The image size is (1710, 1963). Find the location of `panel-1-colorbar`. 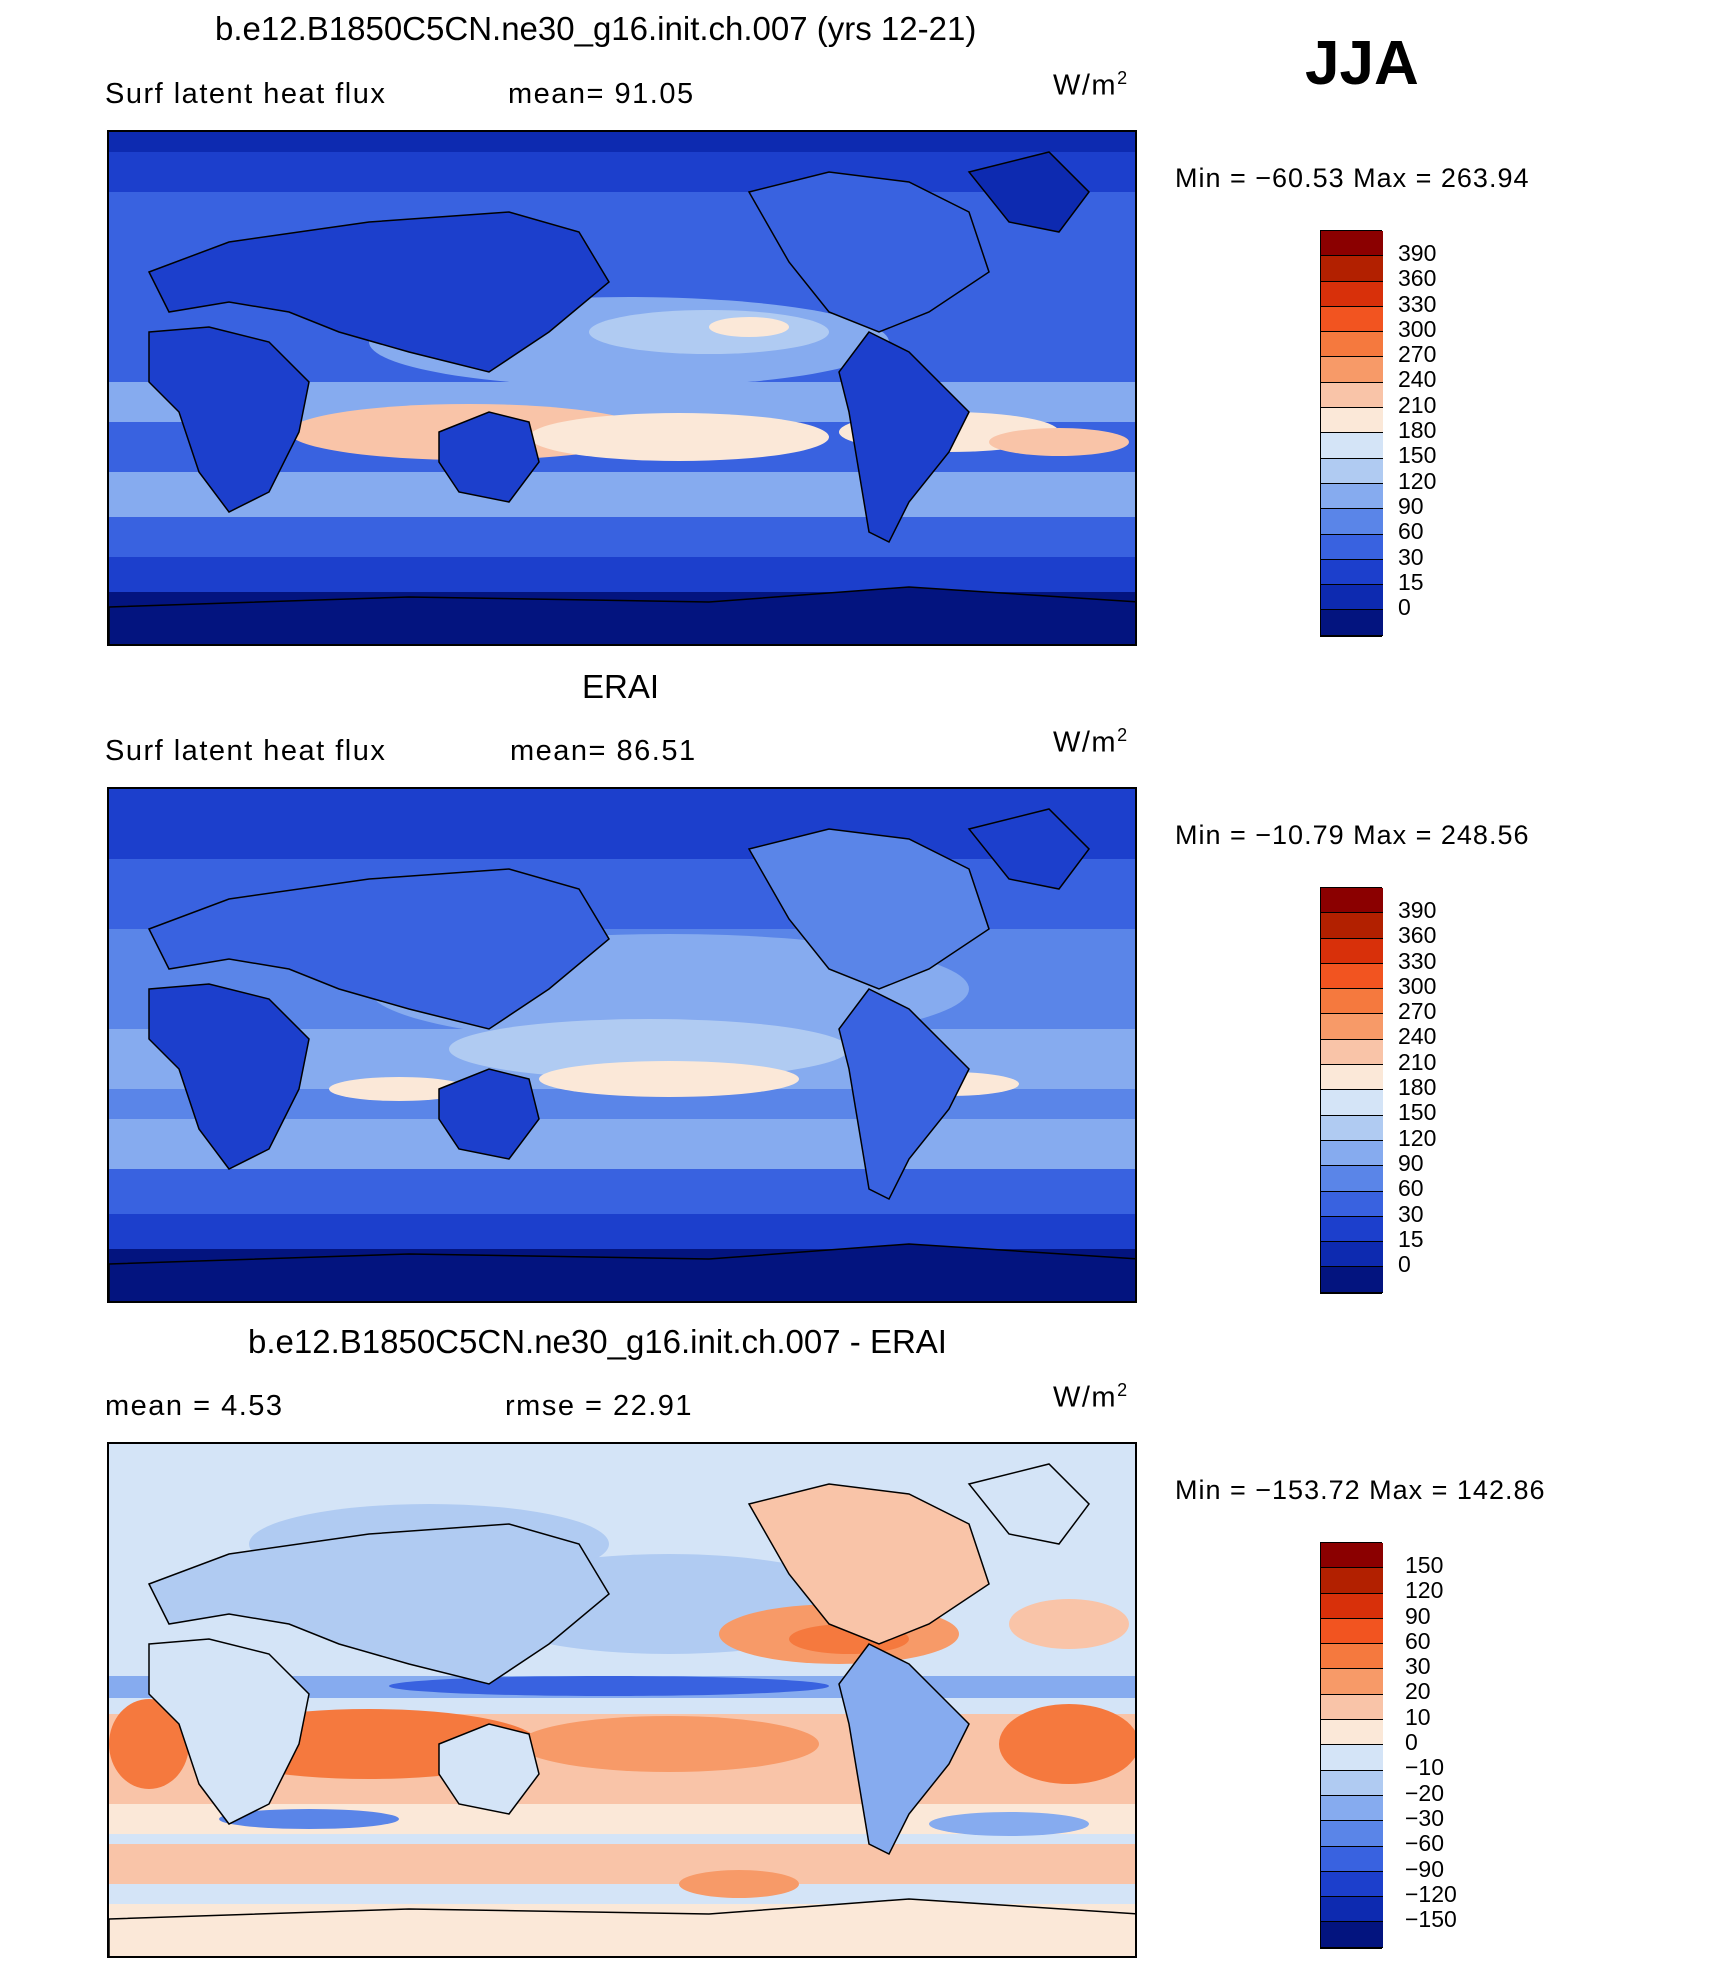

panel-1-colorbar is located at coordinates (1351, 433).